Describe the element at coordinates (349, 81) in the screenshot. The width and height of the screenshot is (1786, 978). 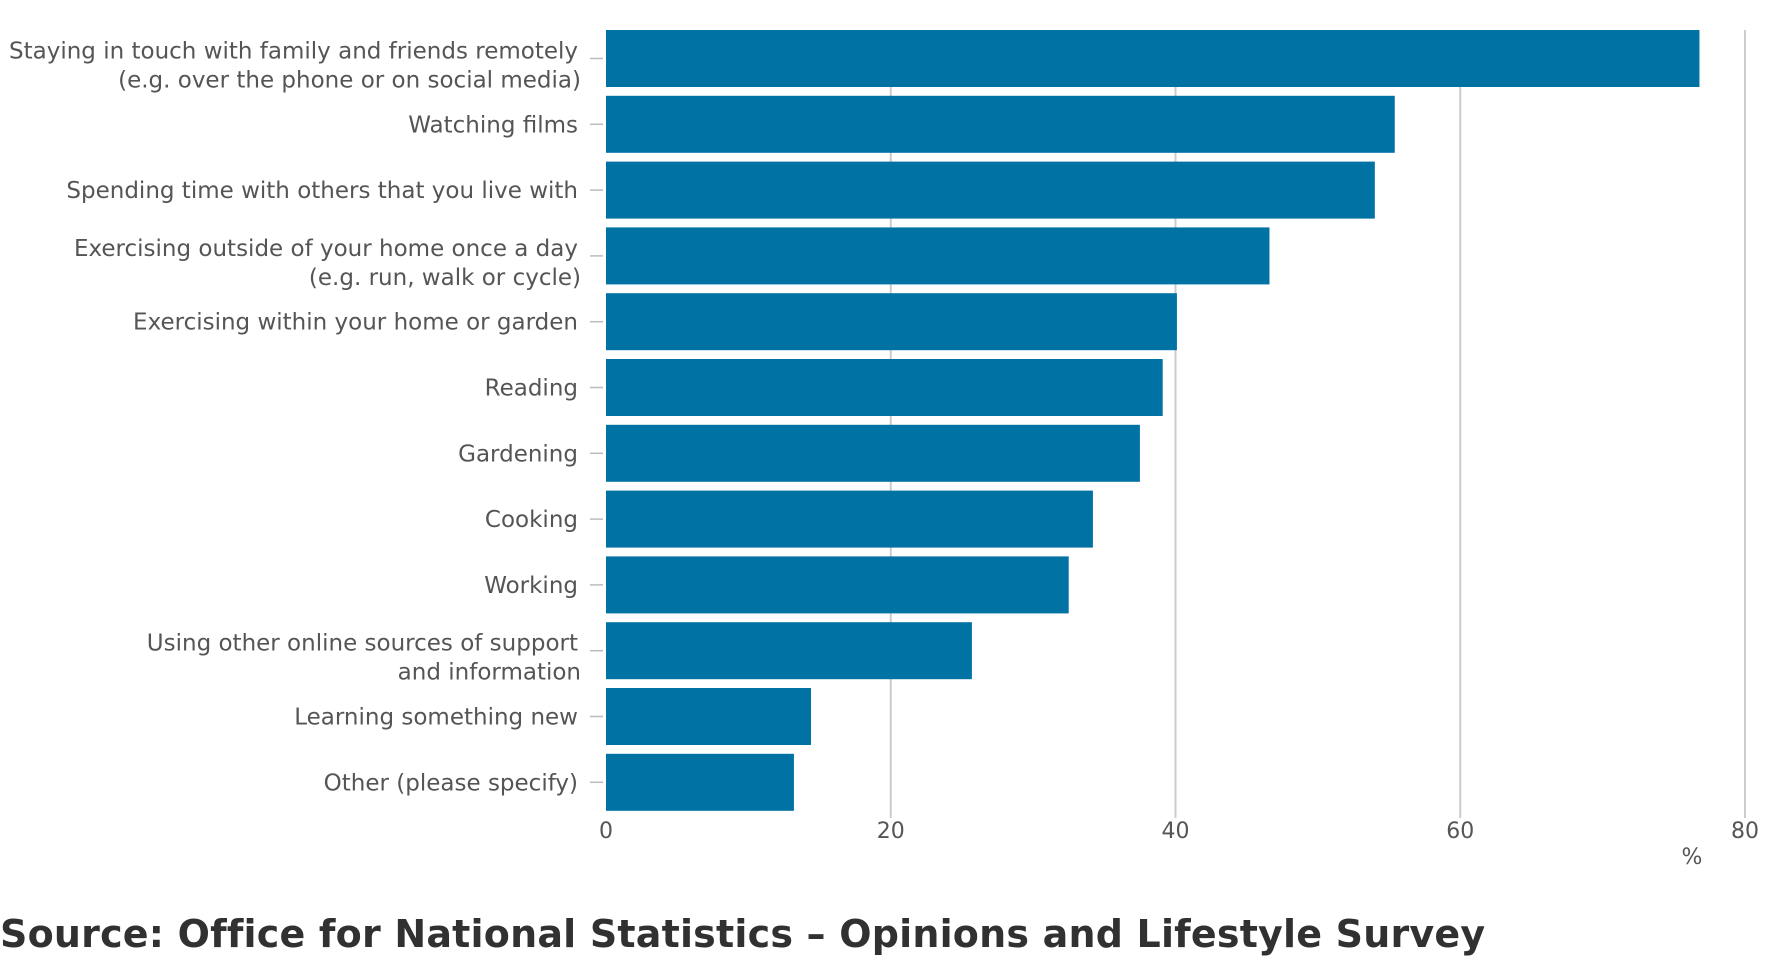
I see `category-label-1-line-2: (e.g. over the phone or on social media)` at that location.